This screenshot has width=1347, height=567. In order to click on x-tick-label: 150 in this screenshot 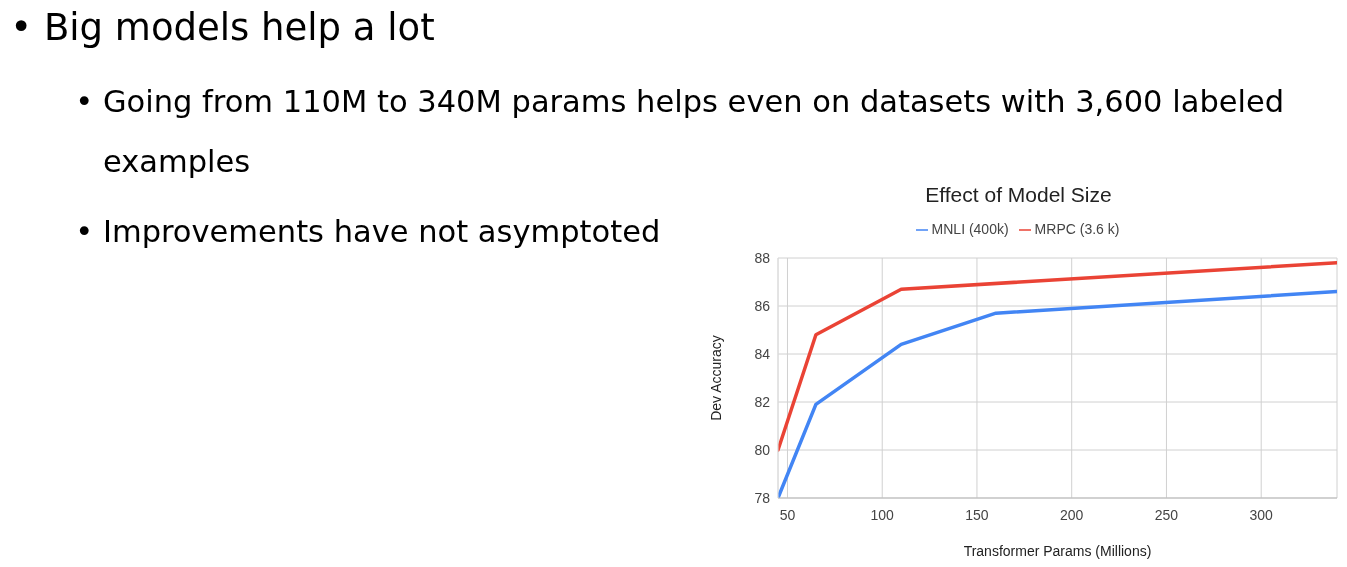, I will do `click(977, 514)`.